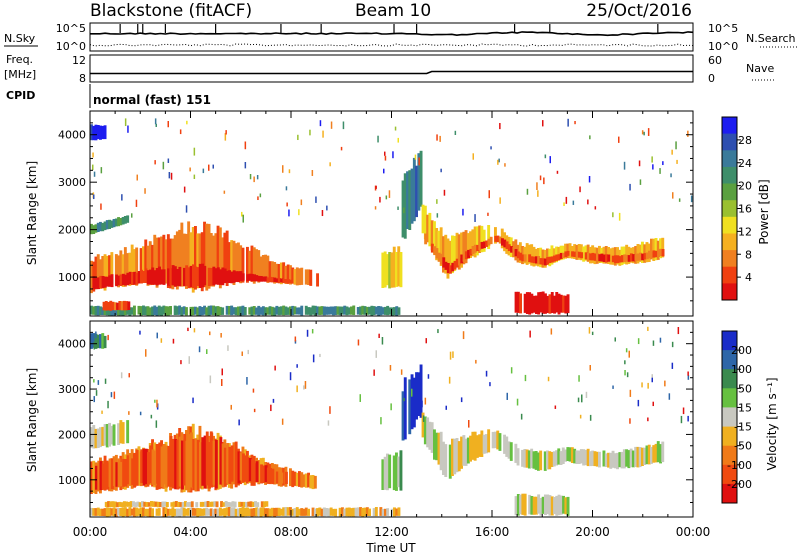  Describe the element at coordinates (71, 28) in the screenshot. I see `count-tick-left-high: 10^5` at that location.